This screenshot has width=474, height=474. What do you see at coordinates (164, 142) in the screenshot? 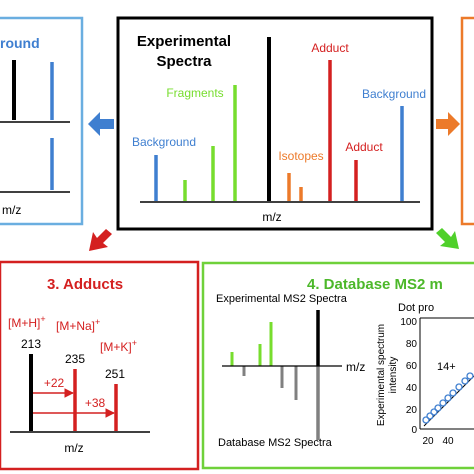
I see `label-background-left: Background` at bounding box center [164, 142].